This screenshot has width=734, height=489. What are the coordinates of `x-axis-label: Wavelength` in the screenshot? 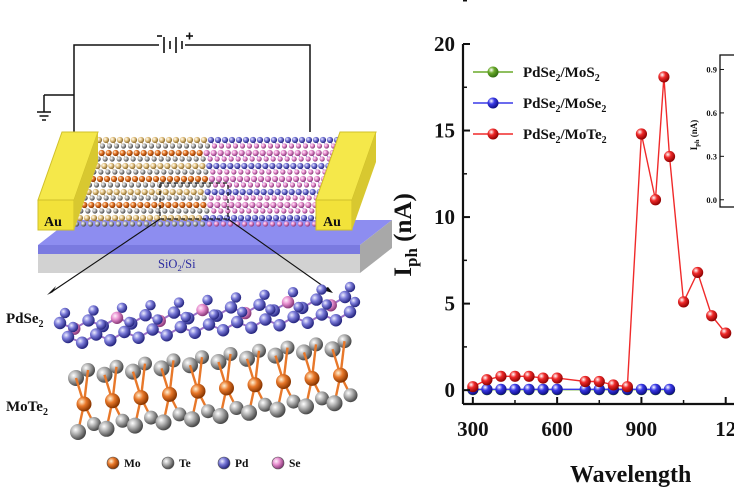 It's located at (630, 475).